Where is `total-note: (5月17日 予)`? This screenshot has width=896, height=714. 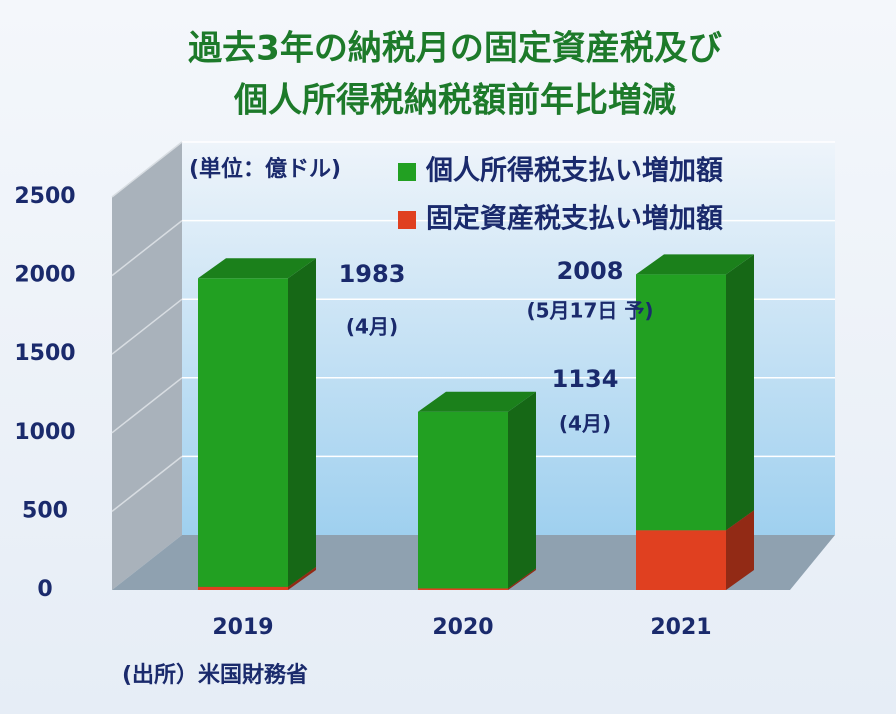
total-note: (5月17日 予) is located at coordinates (590, 311).